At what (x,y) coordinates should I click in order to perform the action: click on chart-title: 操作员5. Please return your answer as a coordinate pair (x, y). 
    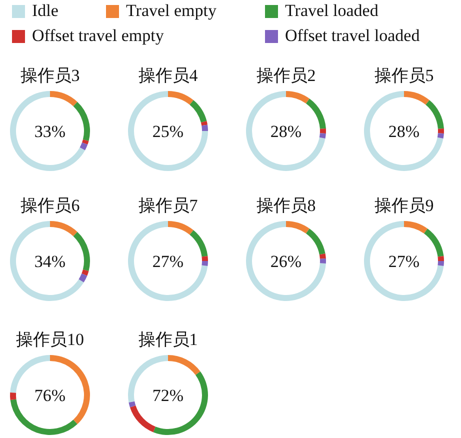
    Looking at the image, I should click on (404, 75).